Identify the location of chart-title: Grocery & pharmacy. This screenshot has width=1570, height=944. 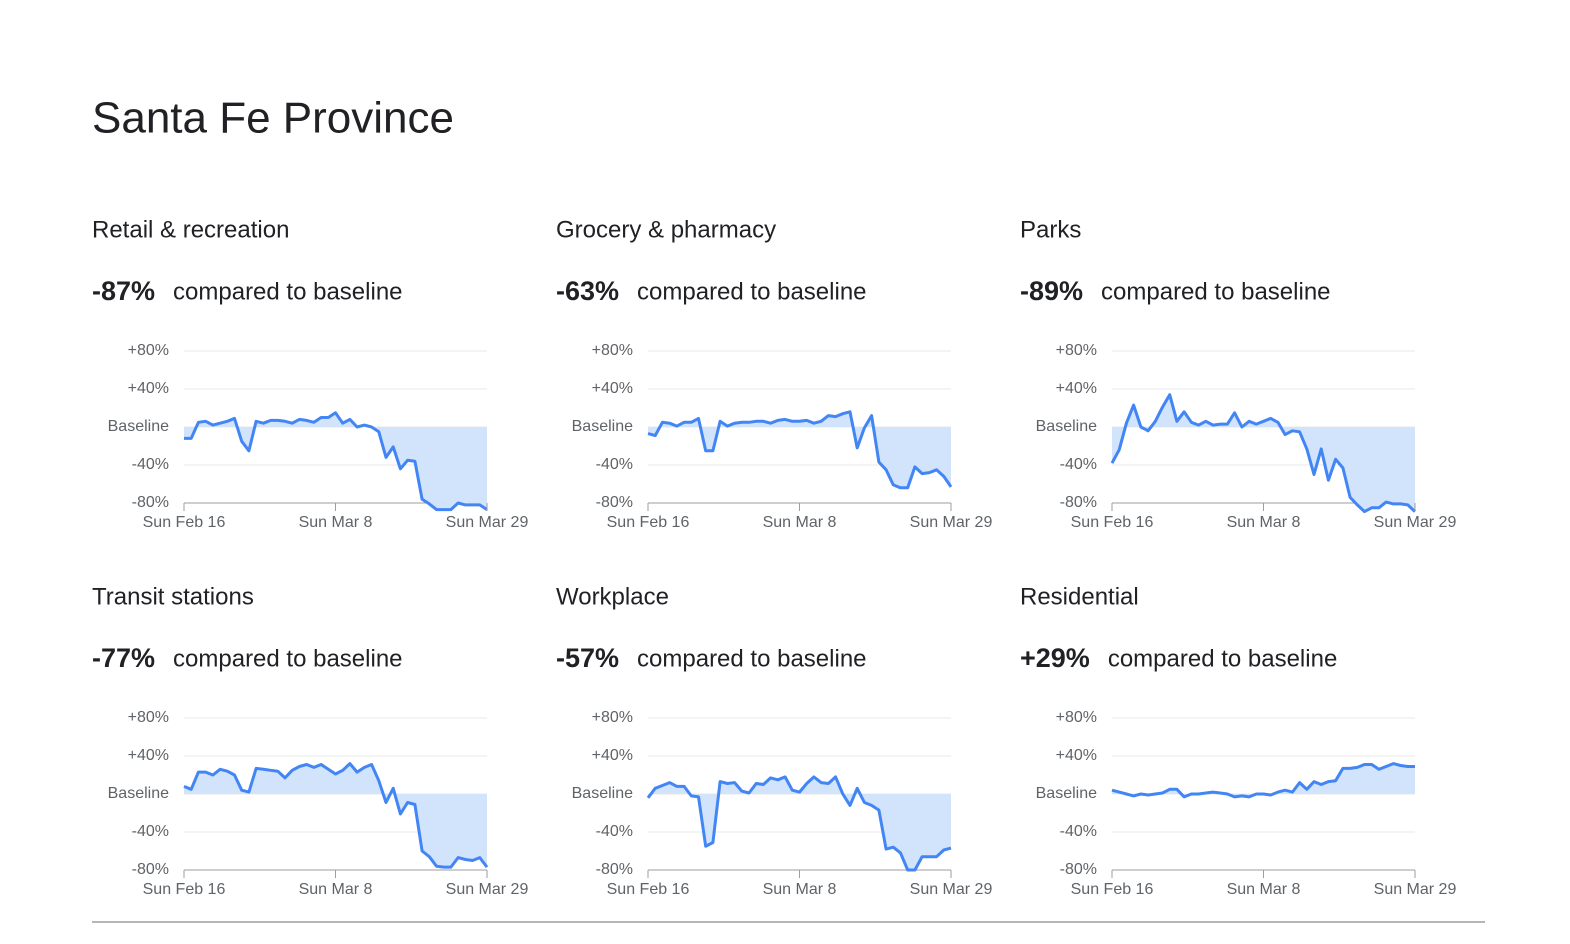
(666, 229).